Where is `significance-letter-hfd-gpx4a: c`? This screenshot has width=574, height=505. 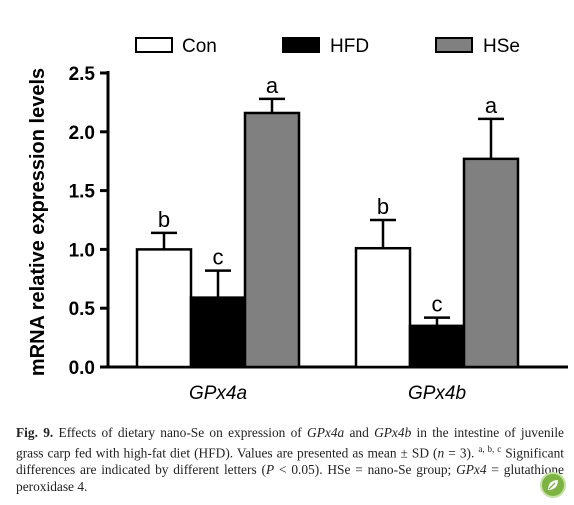
significance-letter-hfd-gpx4a: c is located at coordinates (218, 257).